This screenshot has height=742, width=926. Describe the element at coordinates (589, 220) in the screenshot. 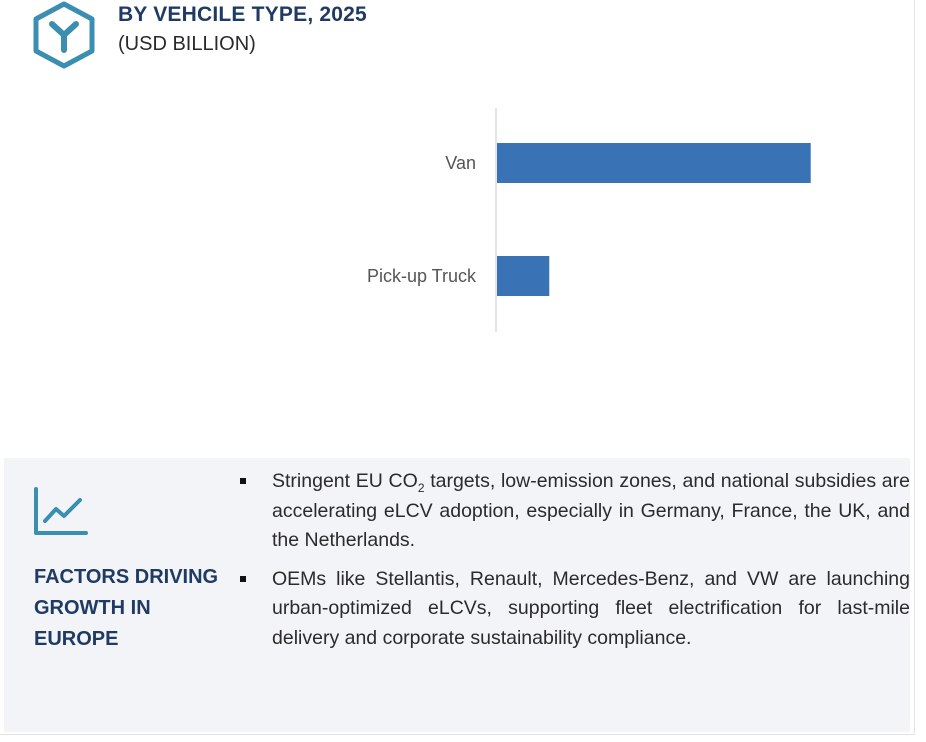

I see `bar-chart: Van Pick-up Truck` at that location.